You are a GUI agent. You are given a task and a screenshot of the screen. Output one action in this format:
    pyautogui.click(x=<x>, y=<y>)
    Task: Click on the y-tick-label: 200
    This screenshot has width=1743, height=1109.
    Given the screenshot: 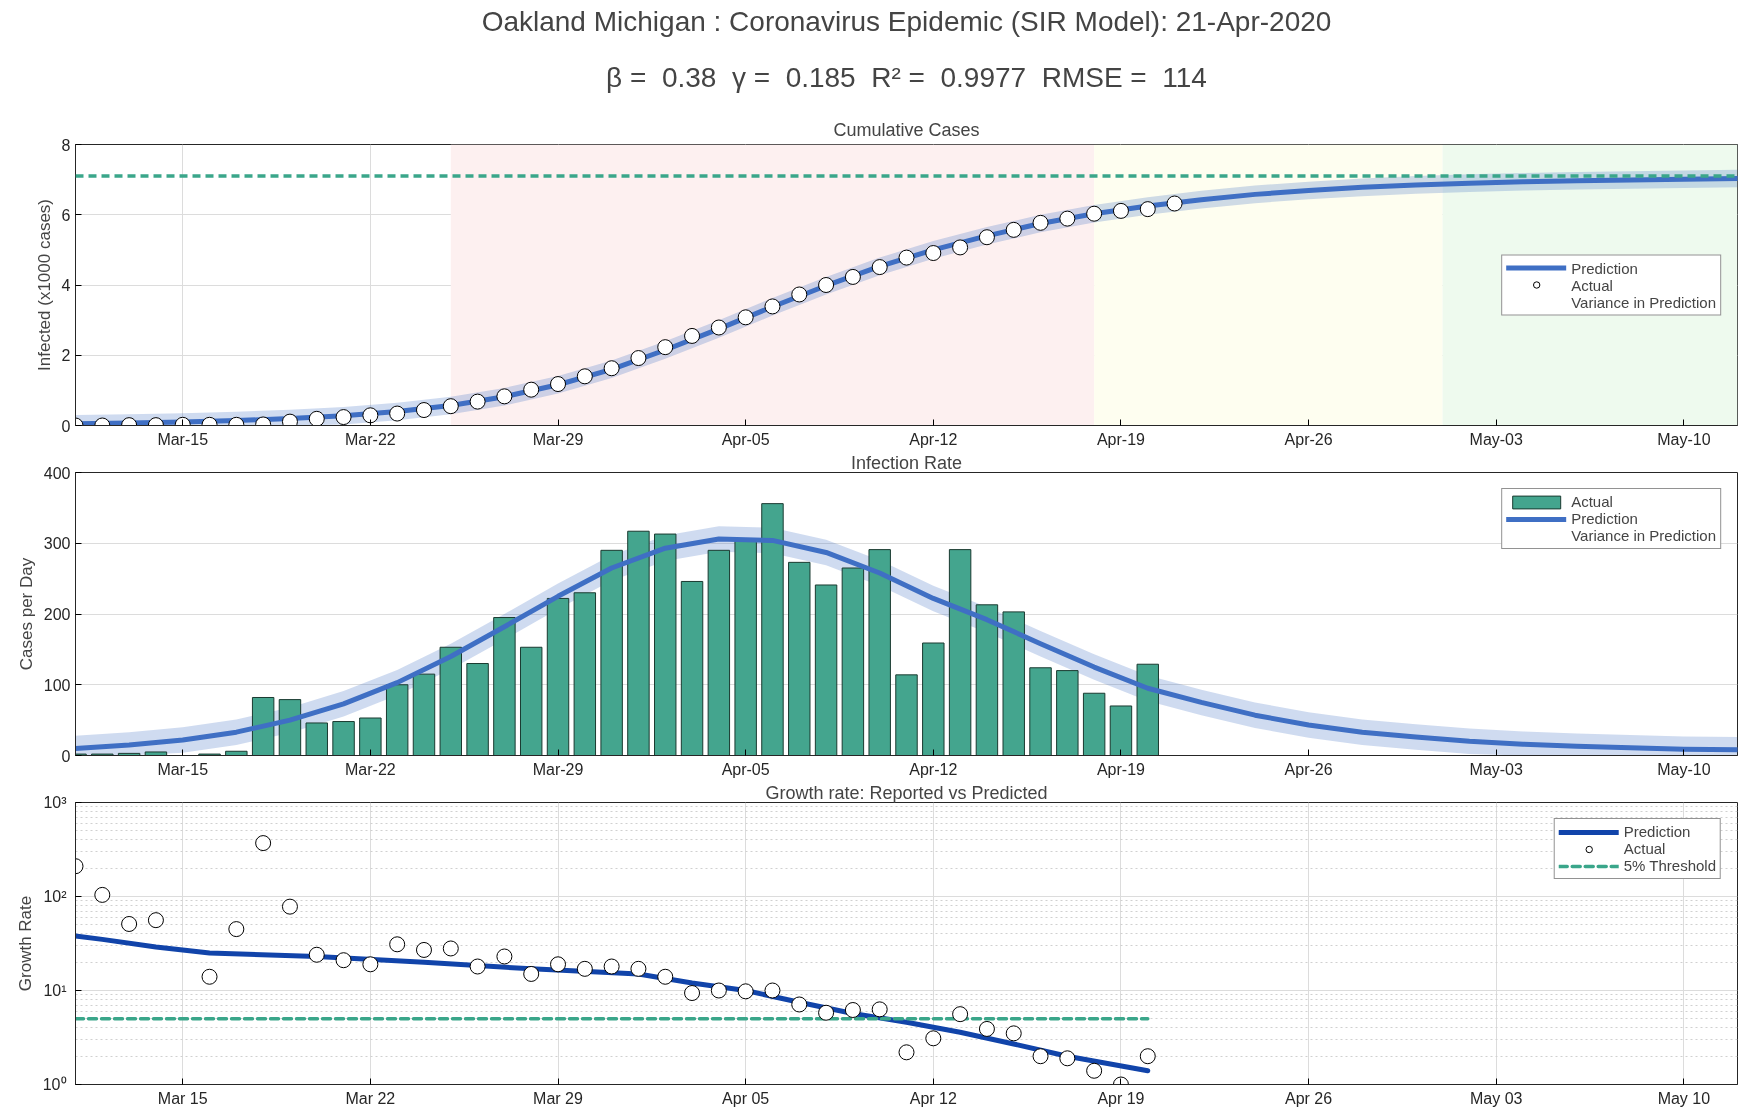 What is the action you would take?
    pyautogui.click(x=57, y=614)
    